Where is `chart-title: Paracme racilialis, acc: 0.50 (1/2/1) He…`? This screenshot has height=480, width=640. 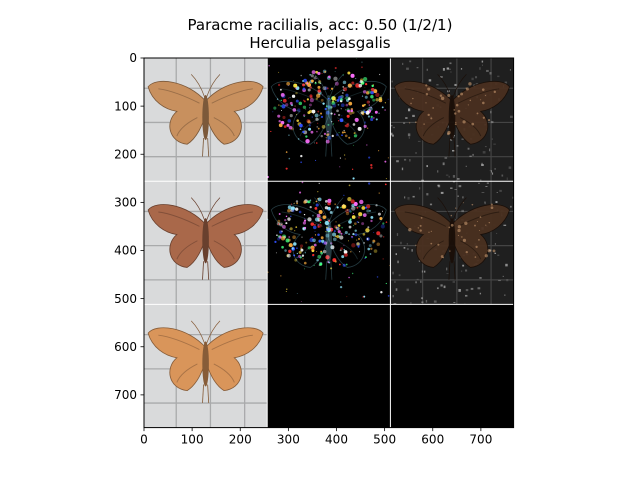
chart-title: Paracme racilialis, acc: 0.50 (1/2/1) He… is located at coordinates (320, 34).